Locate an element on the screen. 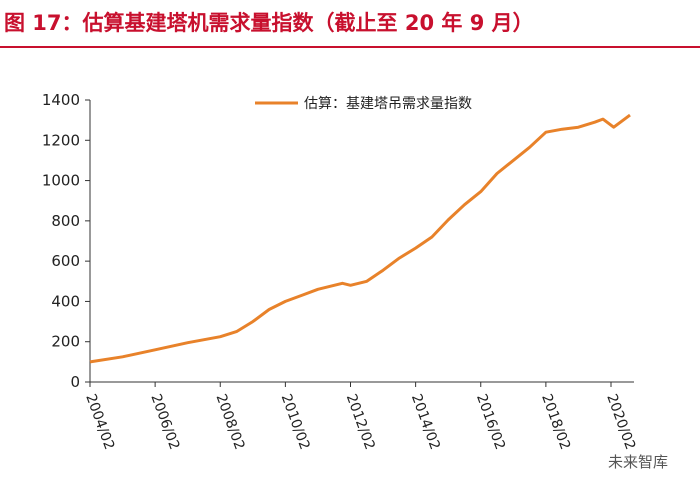 The width and height of the screenshot is (700, 500). x-tick-label: 2008/02 is located at coordinates (229, 422).